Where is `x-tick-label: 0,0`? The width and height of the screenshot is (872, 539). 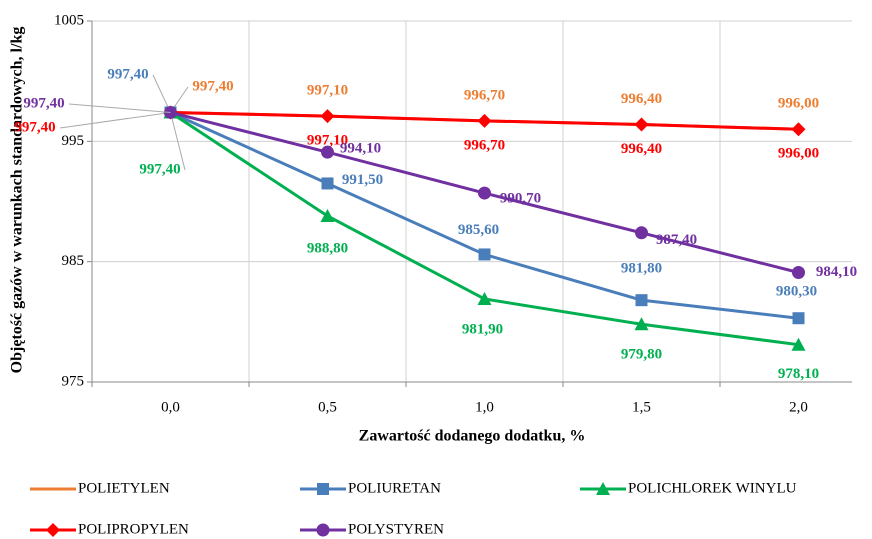
x-tick-label: 0,0 is located at coordinates (170, 407).